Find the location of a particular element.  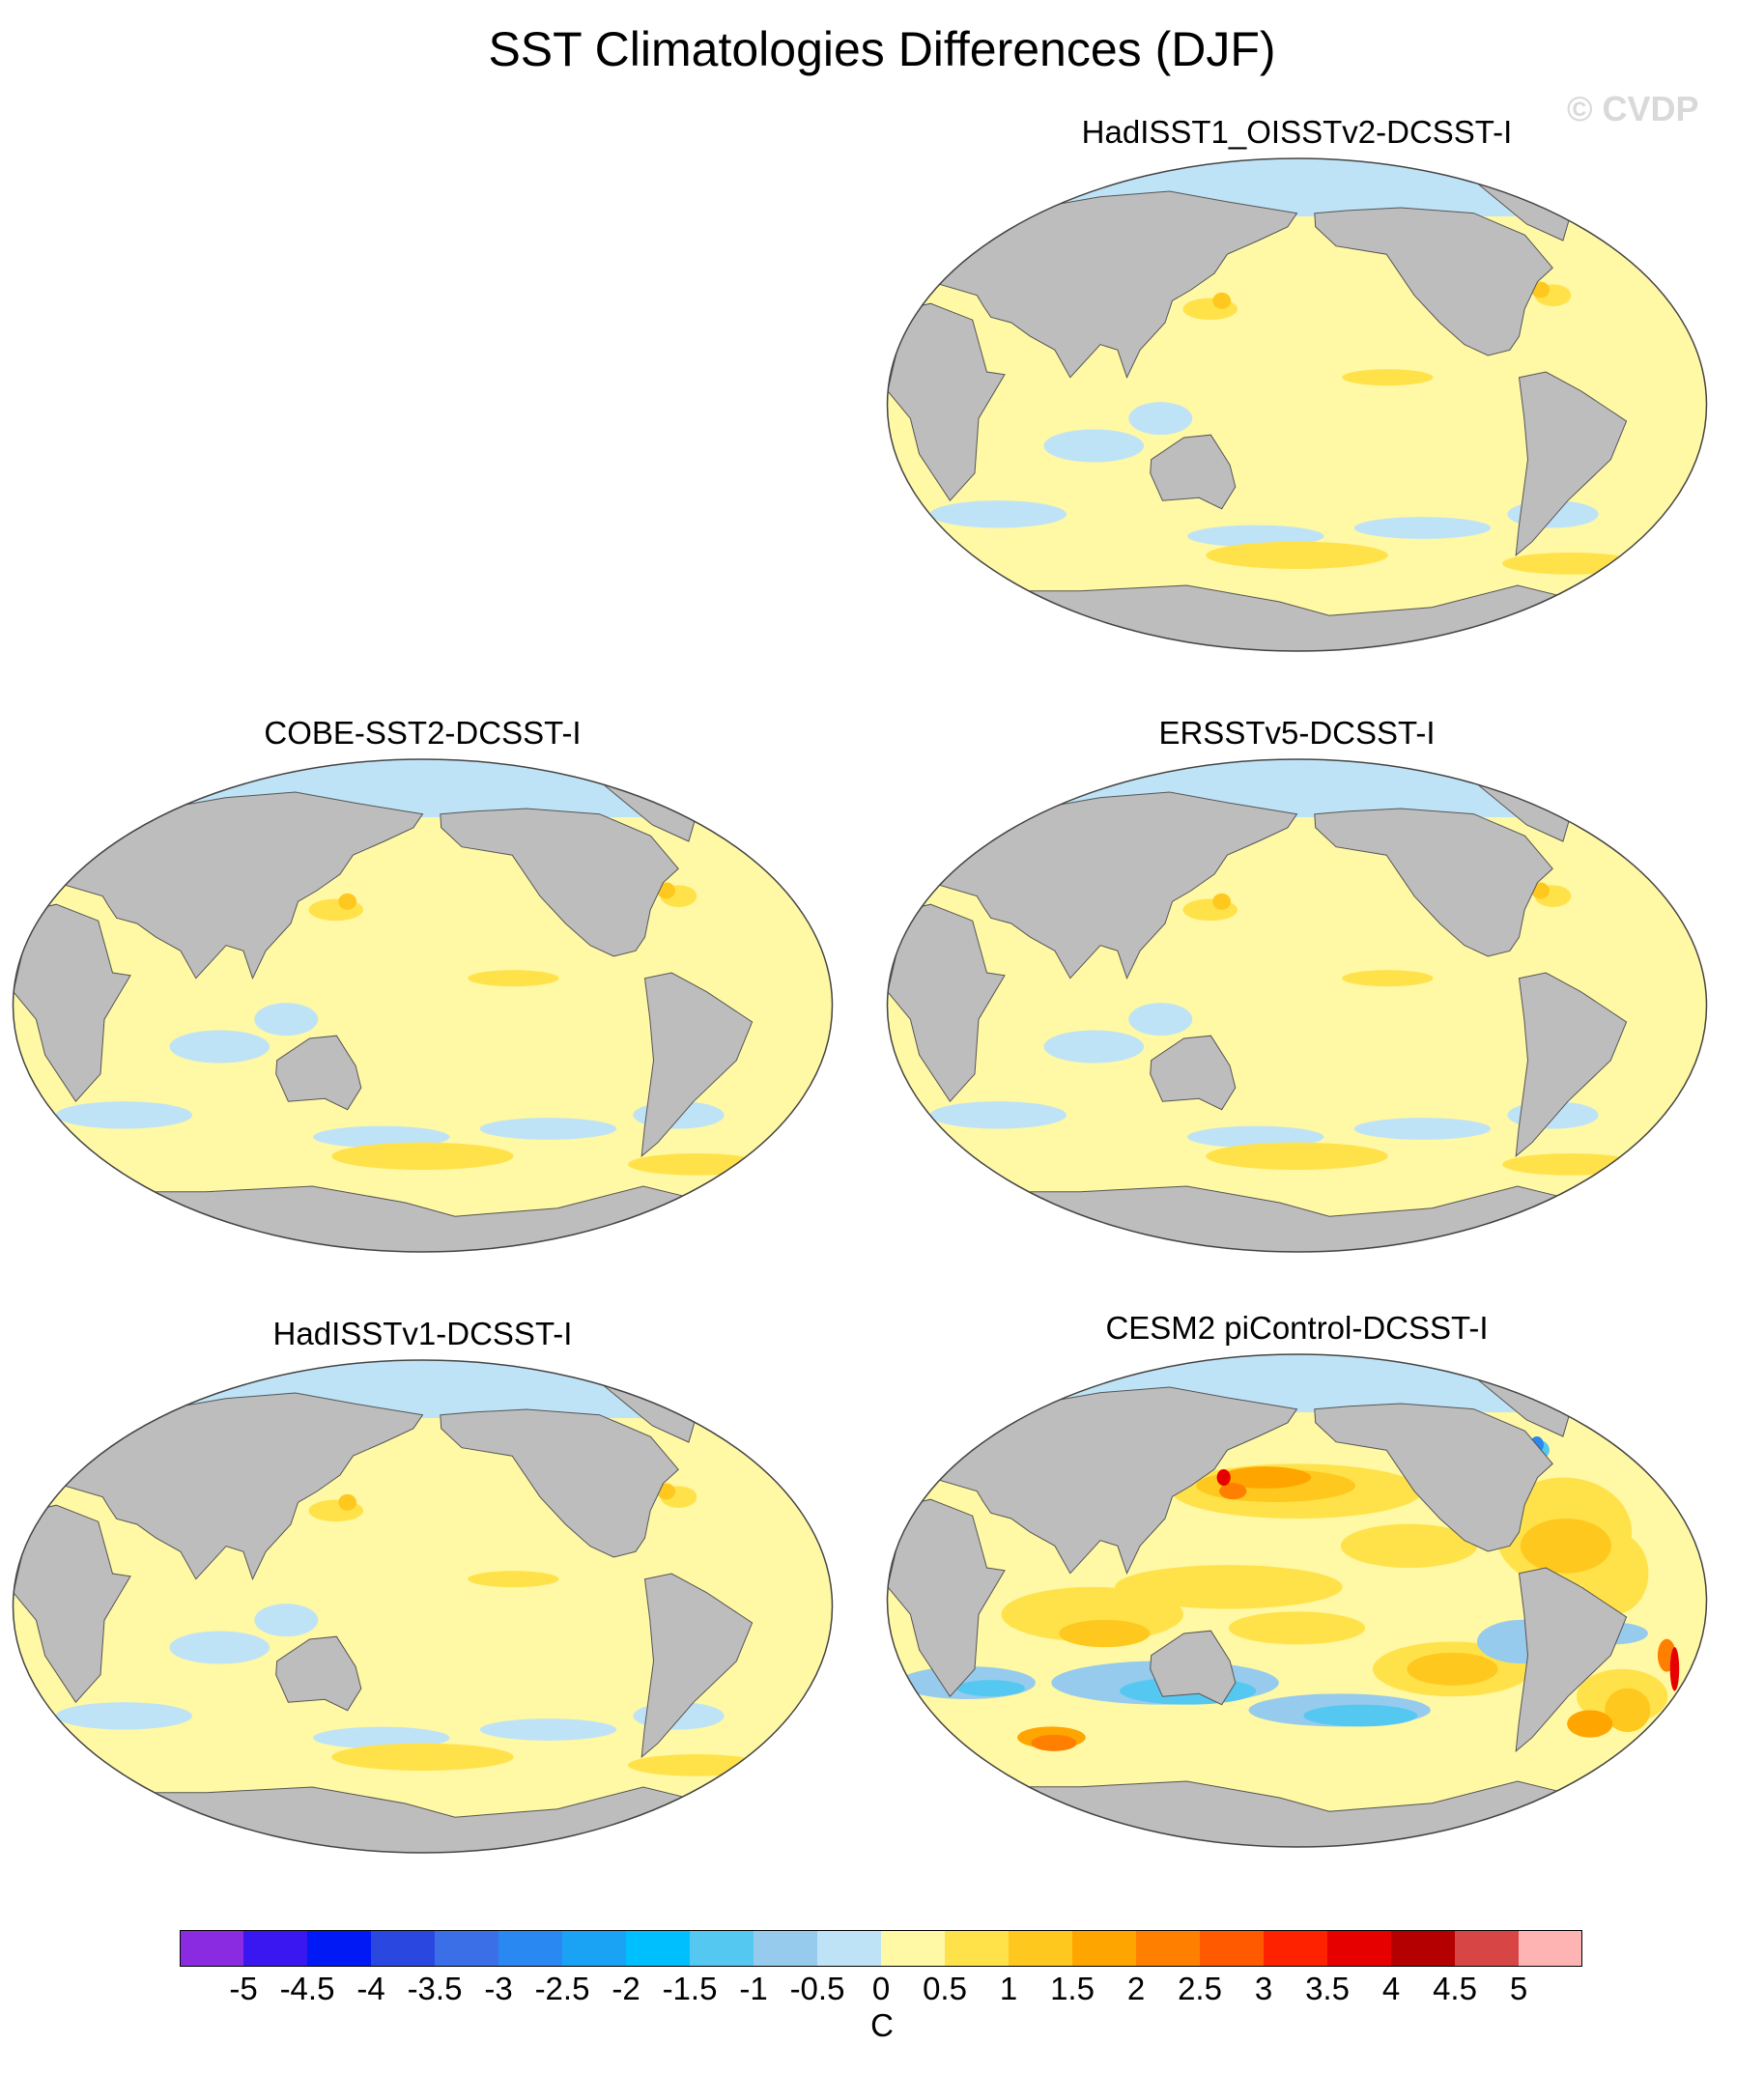

panel-title: HadISST1_OISSTv2-DCSST-I is located at coordinates (1297, 132).